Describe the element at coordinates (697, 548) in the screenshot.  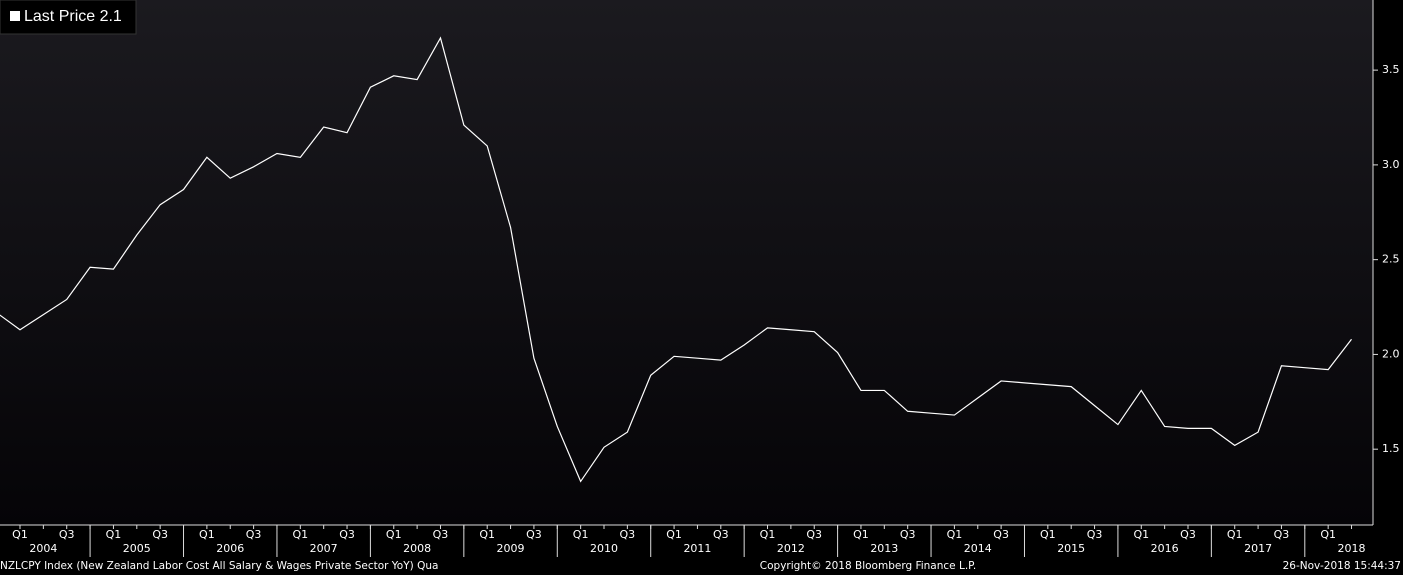
I see `year-label: 2011` at that location.